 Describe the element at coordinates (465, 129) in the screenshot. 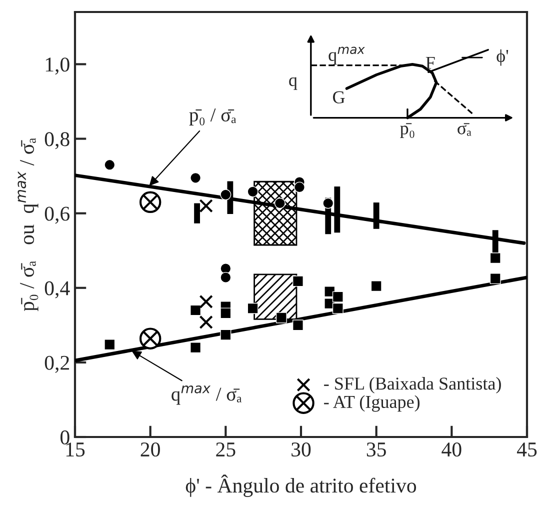

I see `annotation: σ̄ₐ` at that location.